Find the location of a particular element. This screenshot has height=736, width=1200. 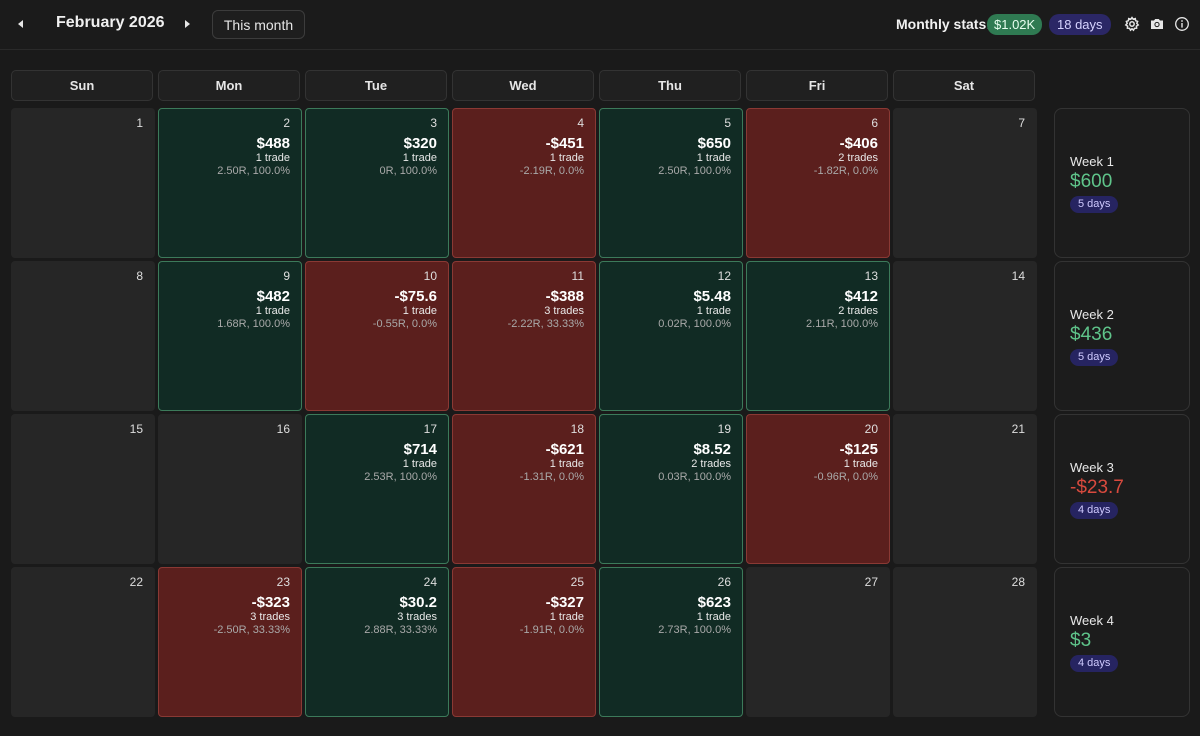

day-trade-count: 2 trades is located at coordinates (858, 311).